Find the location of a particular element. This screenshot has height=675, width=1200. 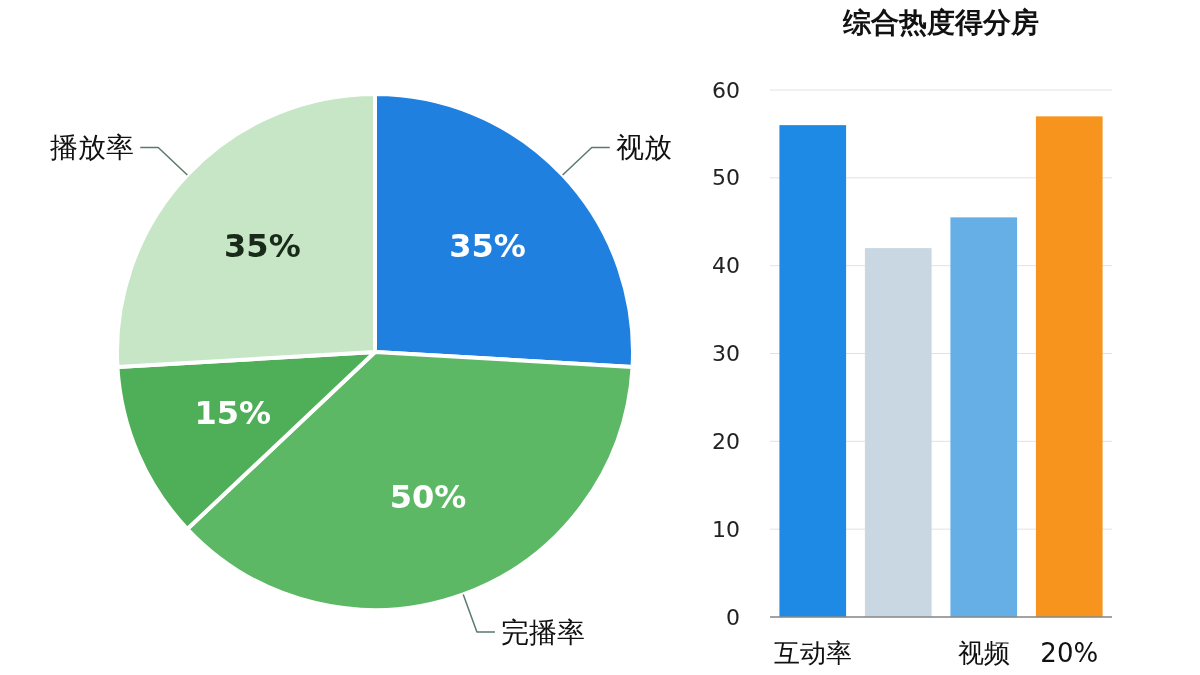

y-tick-label: 30 is located at coordinates (726, 353).